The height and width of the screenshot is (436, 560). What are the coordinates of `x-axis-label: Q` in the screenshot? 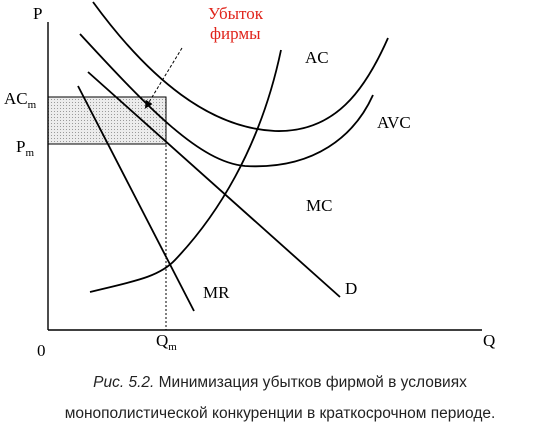 It's located at (489, 340).